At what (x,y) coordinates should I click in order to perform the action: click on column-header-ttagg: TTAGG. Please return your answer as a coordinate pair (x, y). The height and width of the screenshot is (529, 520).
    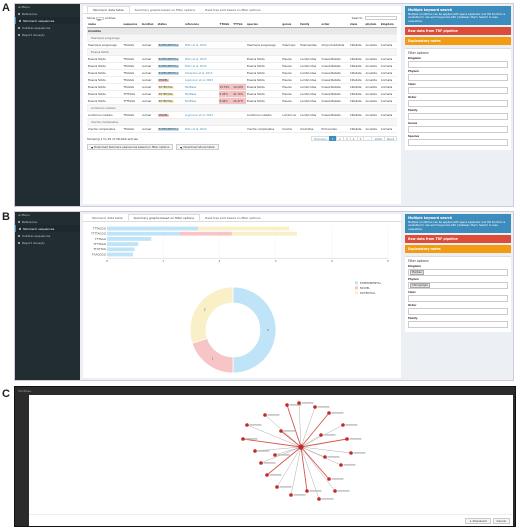
    Looking at the image, I should click on (225, 25).